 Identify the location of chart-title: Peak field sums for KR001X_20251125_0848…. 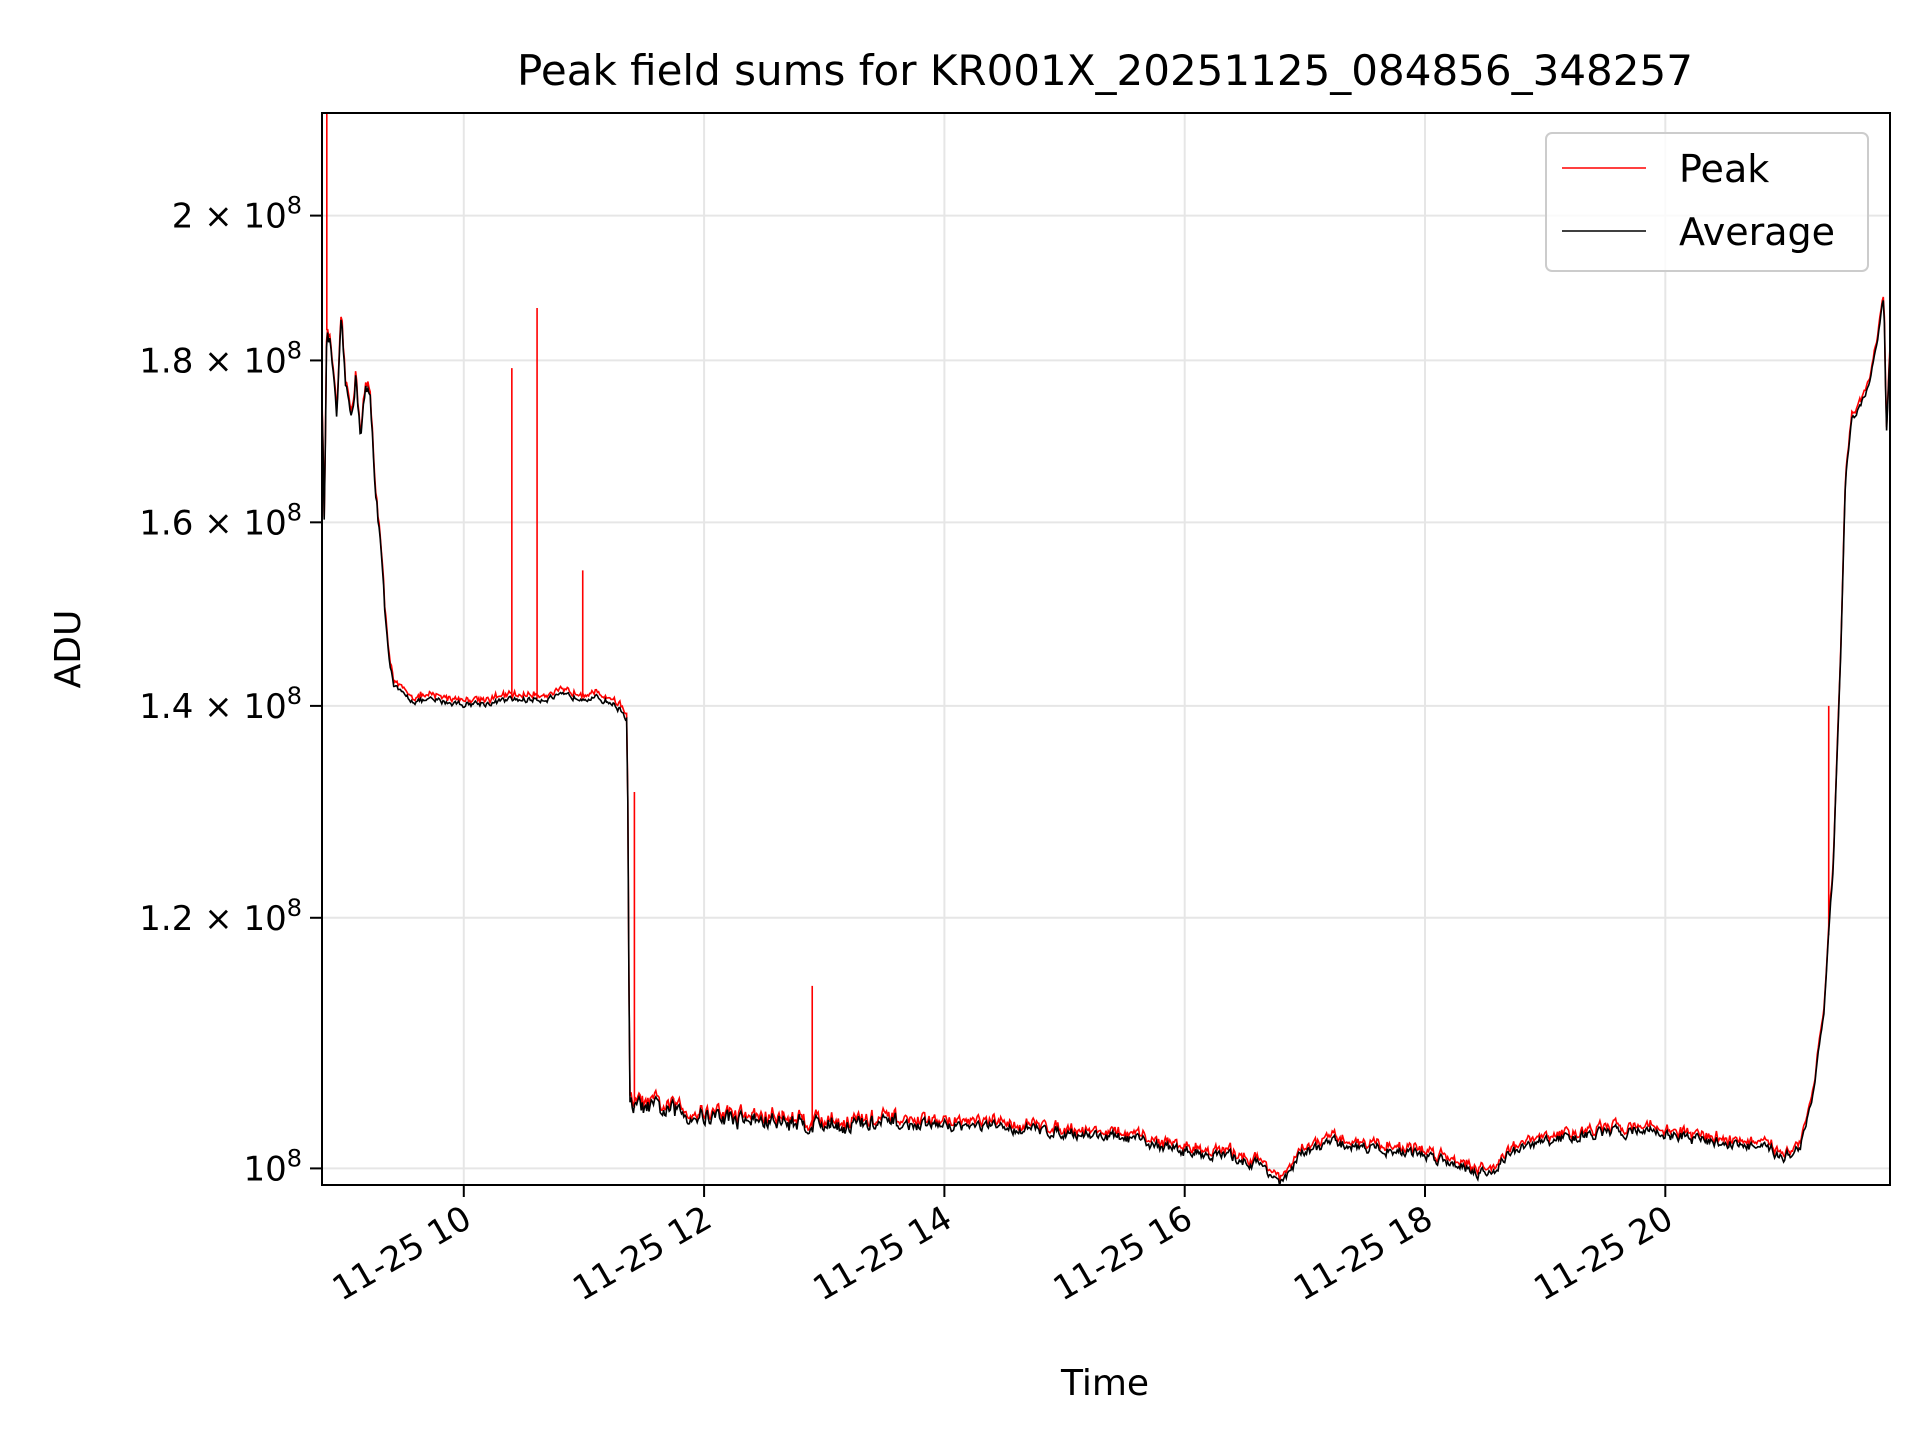
(1105, 70).